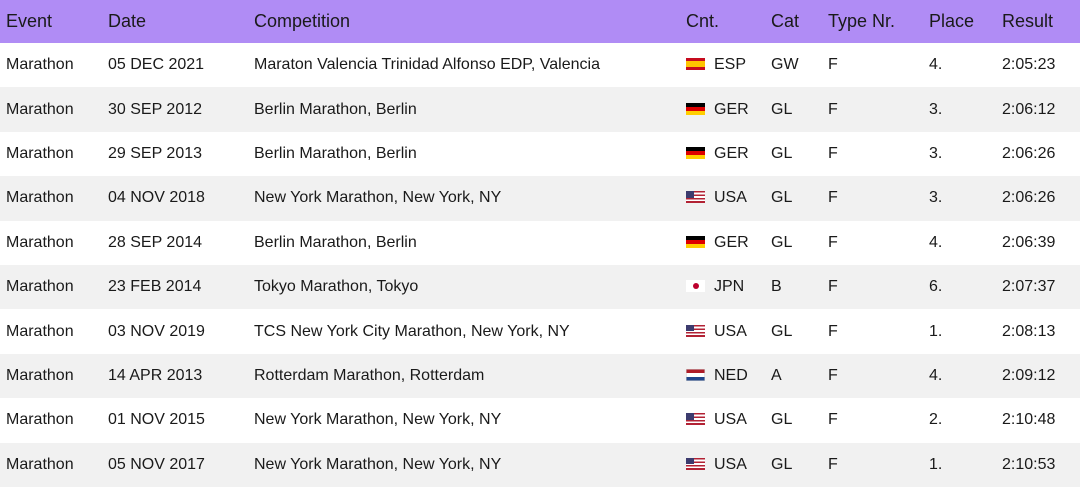 This screenshot has height=487, width=1080. What do you see at coordinates (952, 21) in the screenshot?
I see `column-header-place: Place` at bounding box center [952, 21].